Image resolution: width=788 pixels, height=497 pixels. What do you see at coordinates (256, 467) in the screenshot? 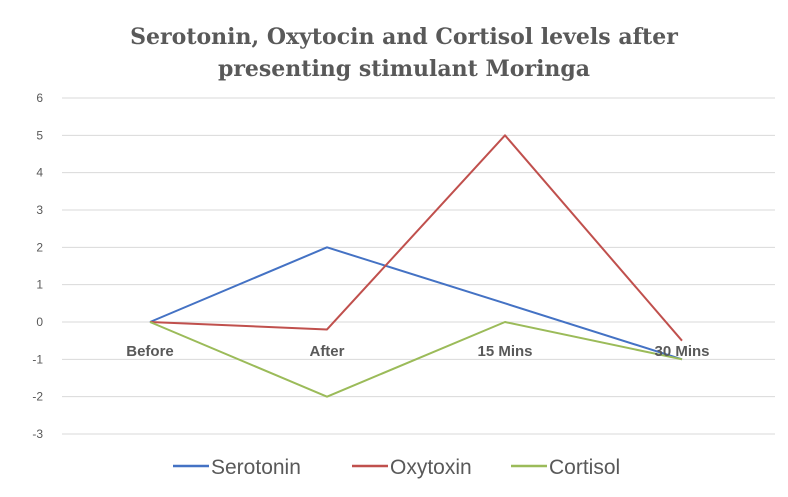
I see `legend-label-serotonin: Serotonin` at bounding box center [256, 467].